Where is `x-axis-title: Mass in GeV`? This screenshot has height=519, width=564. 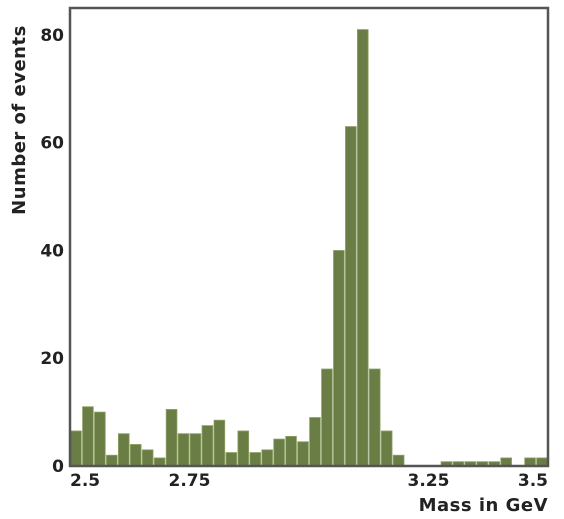
x-axis-title: Mass in GeV is located at coordinates (483, 504).